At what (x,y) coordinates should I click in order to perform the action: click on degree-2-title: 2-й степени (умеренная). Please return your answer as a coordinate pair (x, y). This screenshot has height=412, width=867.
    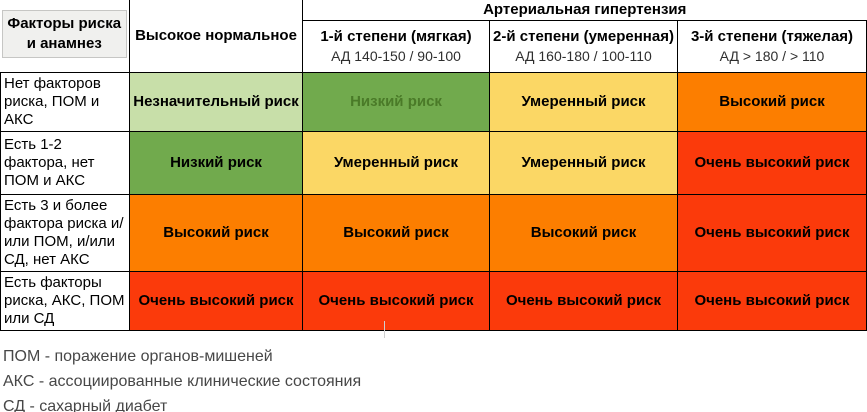
    Looking at the image, I should click on (583, 36).